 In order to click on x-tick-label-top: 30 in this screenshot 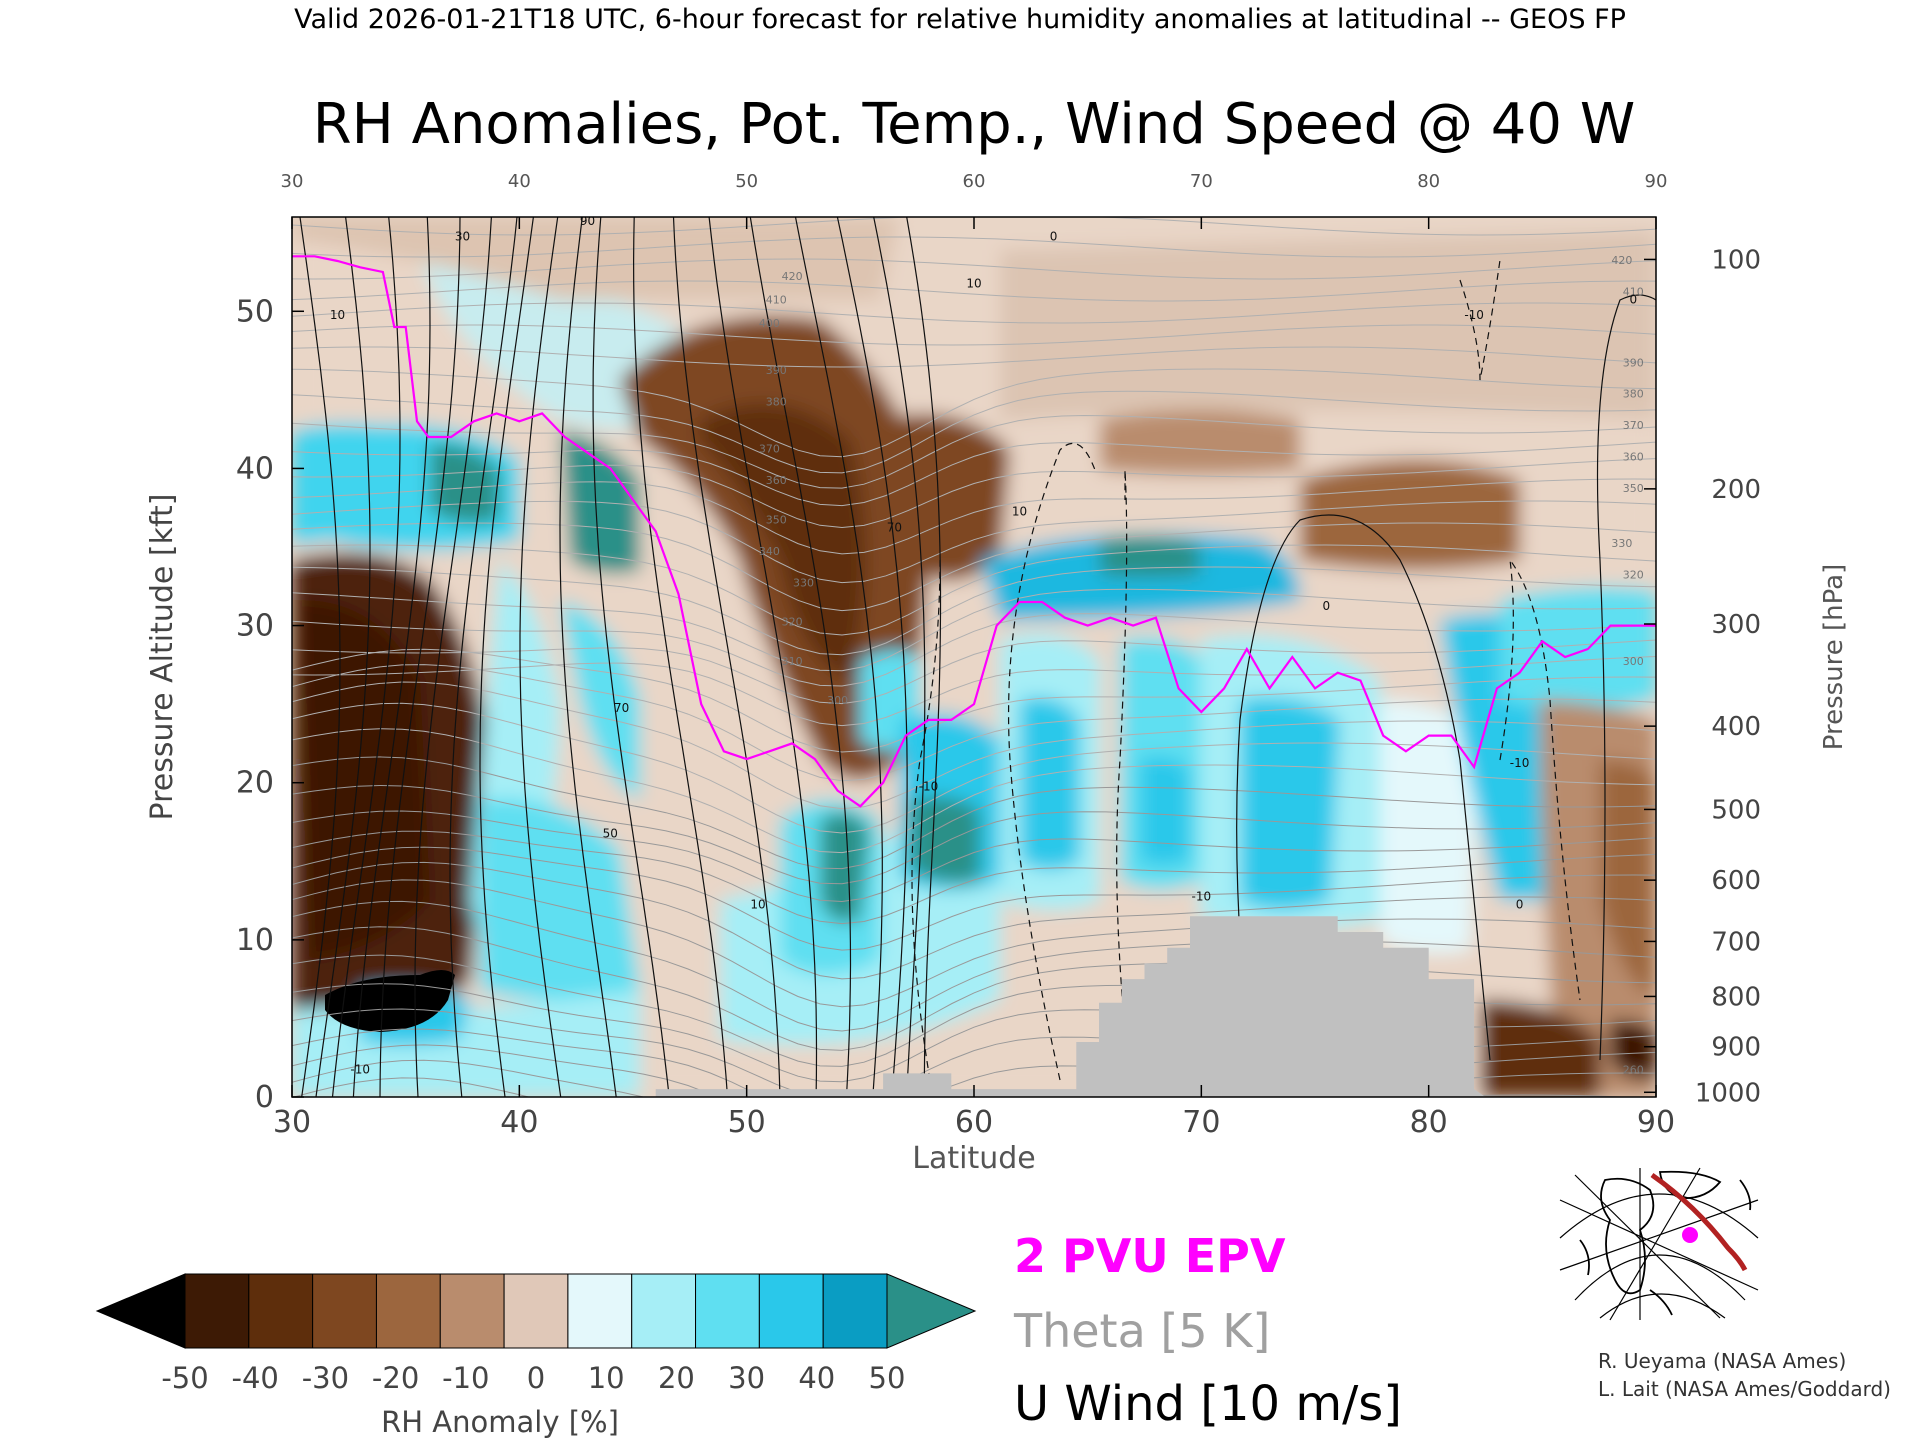, I will do `click(292, 181)`.